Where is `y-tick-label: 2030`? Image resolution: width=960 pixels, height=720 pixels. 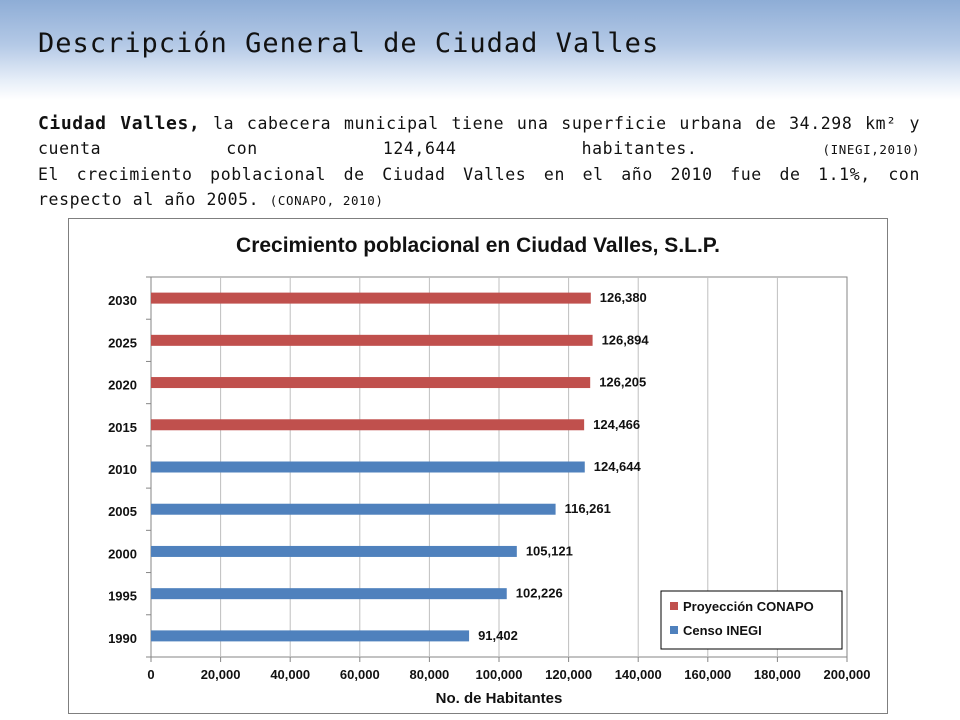 y-tick-label: 2030 is located at coordinates (122, 300).